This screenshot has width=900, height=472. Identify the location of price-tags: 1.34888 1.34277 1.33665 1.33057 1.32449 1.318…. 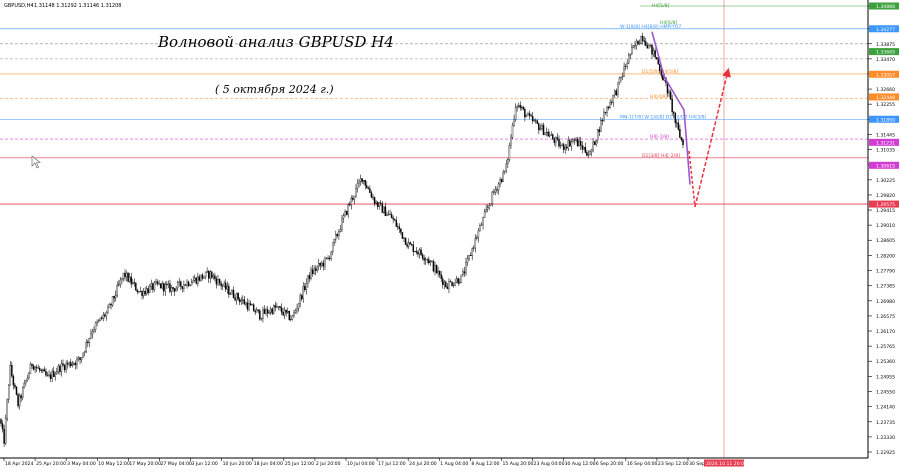
(884, 105).